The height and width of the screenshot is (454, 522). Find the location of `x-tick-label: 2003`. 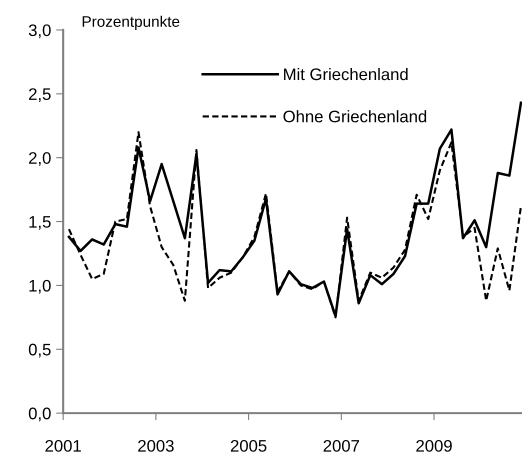

x-tick-label: 2003 is located at coordinates (156, 446).